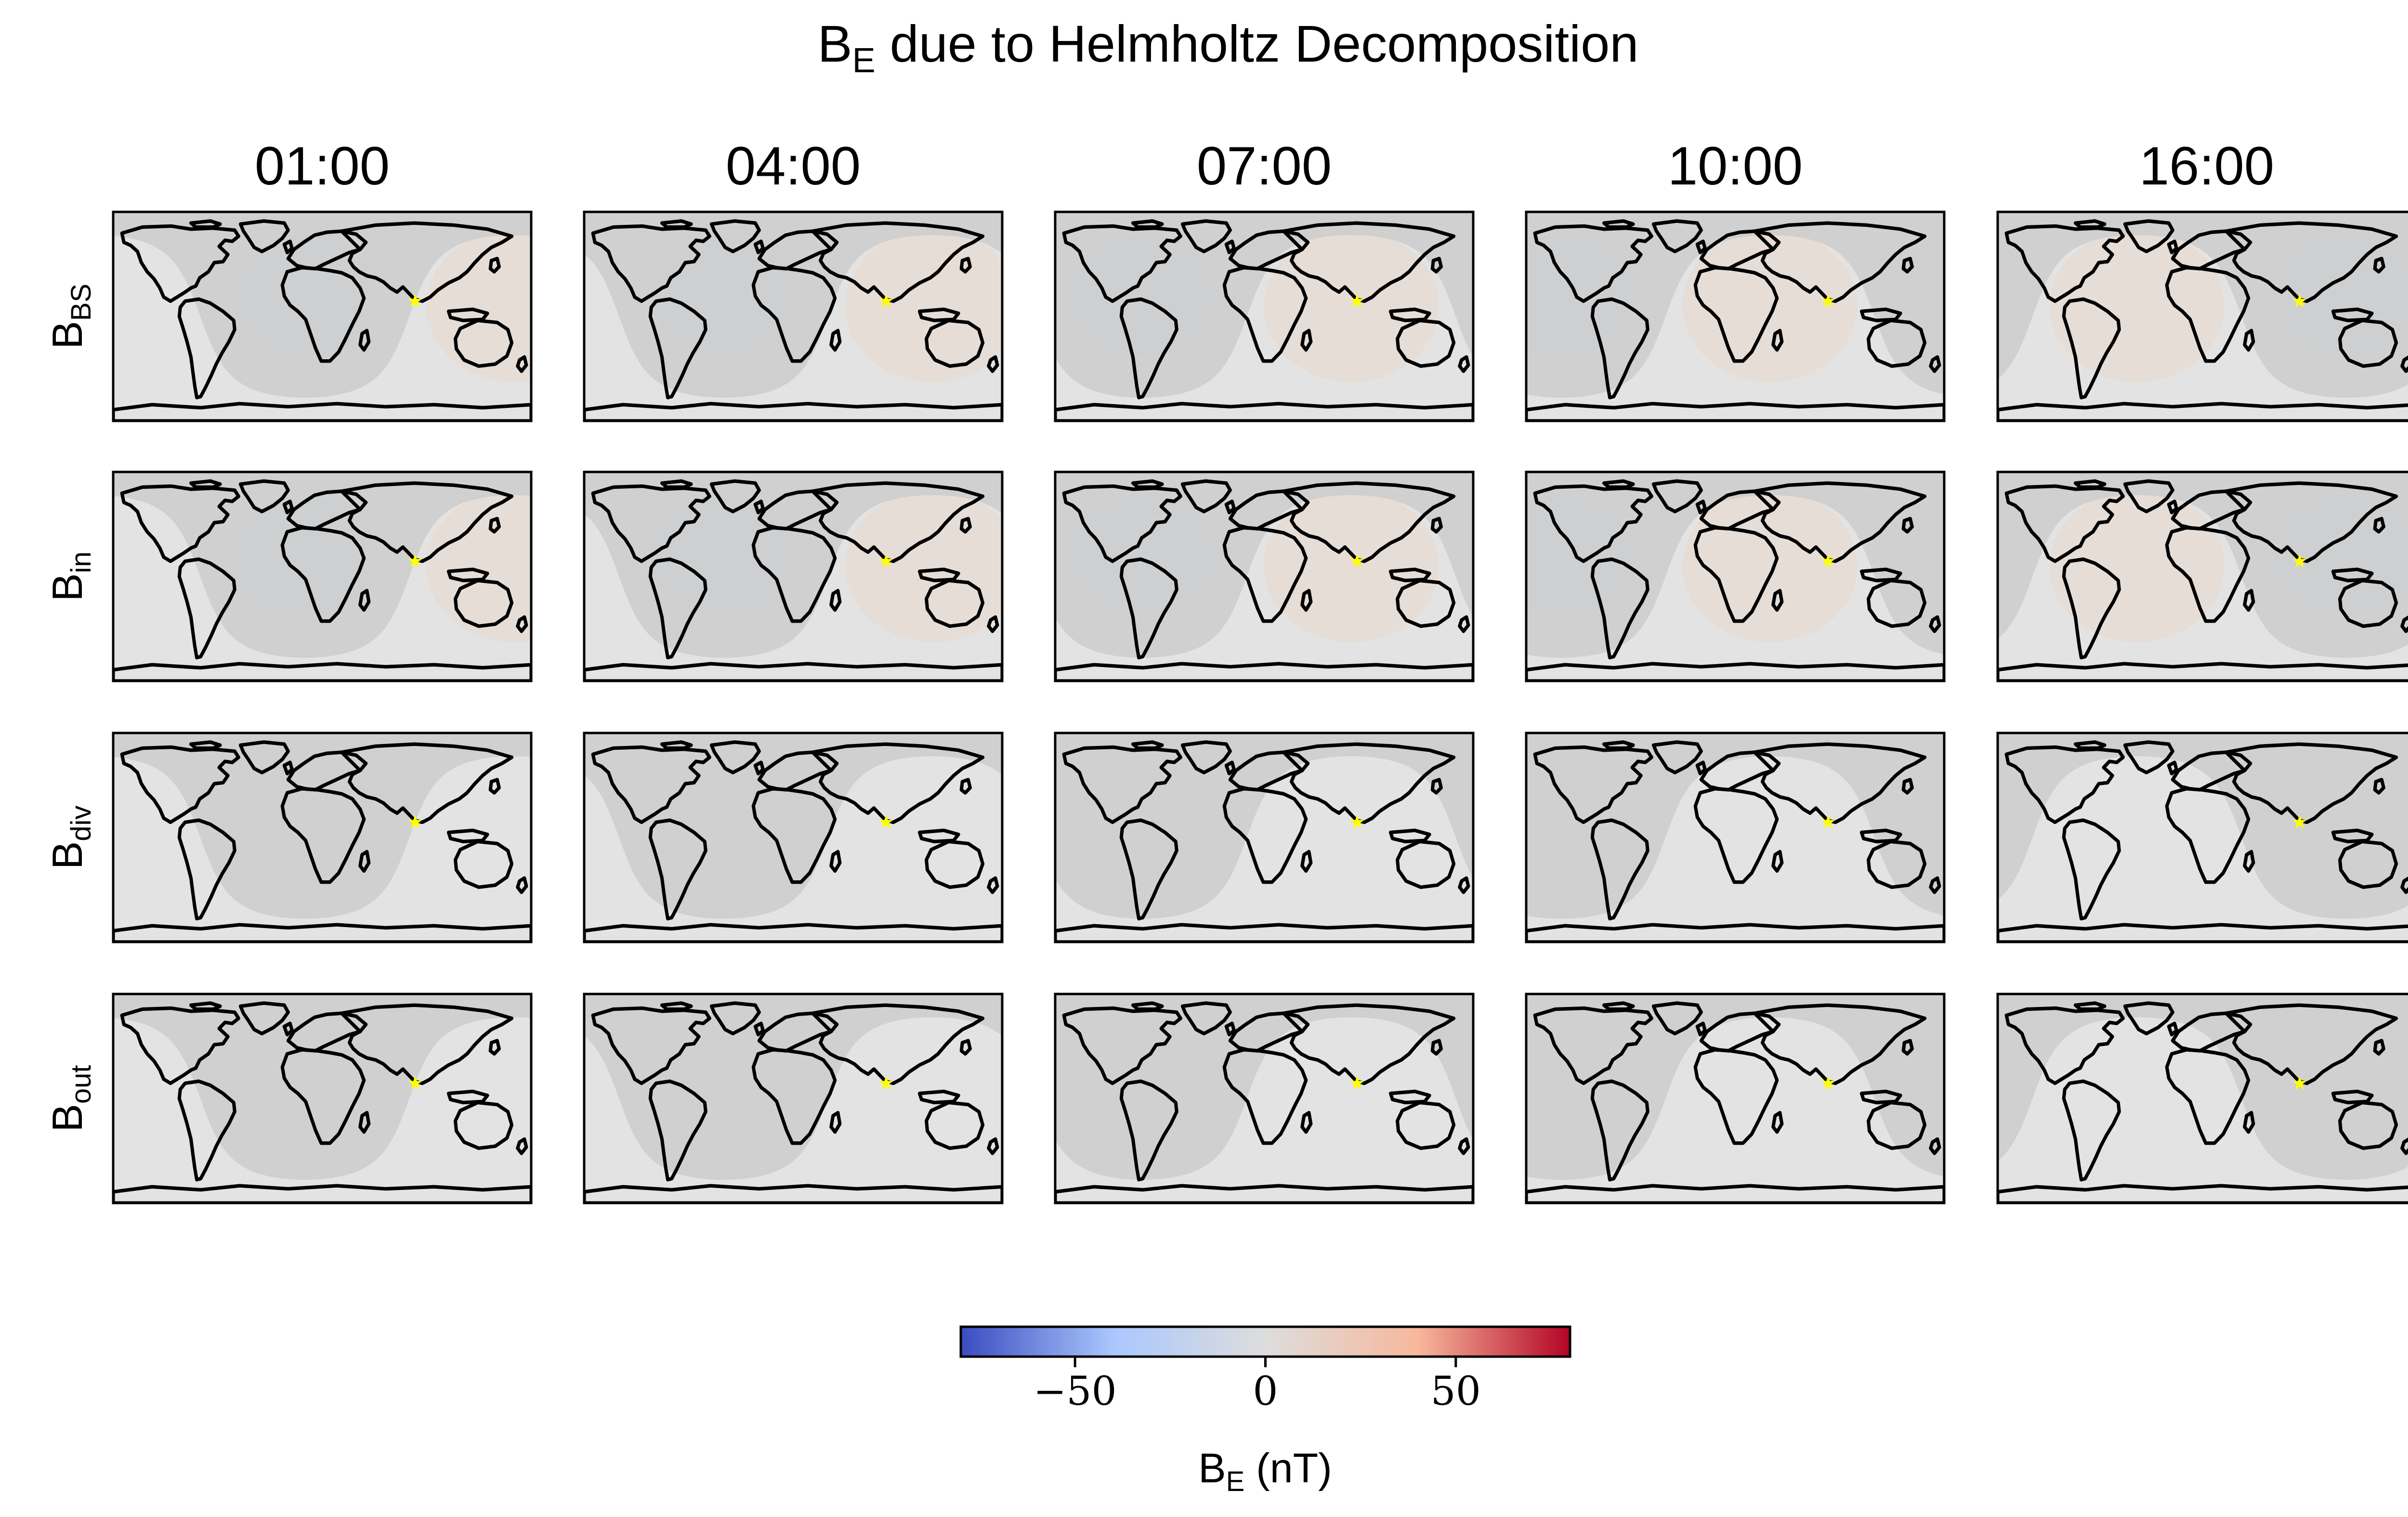  I want to click on colorbar-label-rest: (nT), so click(1288, 1468).